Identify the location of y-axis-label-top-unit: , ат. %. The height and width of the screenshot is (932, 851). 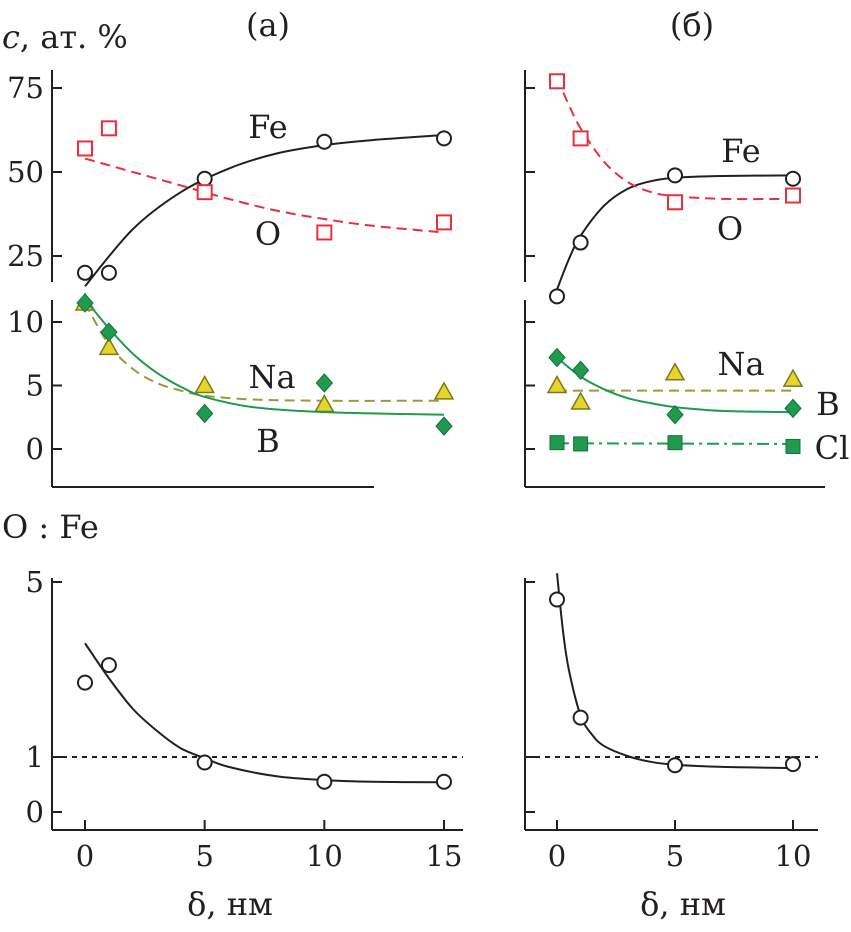
(74, 37).